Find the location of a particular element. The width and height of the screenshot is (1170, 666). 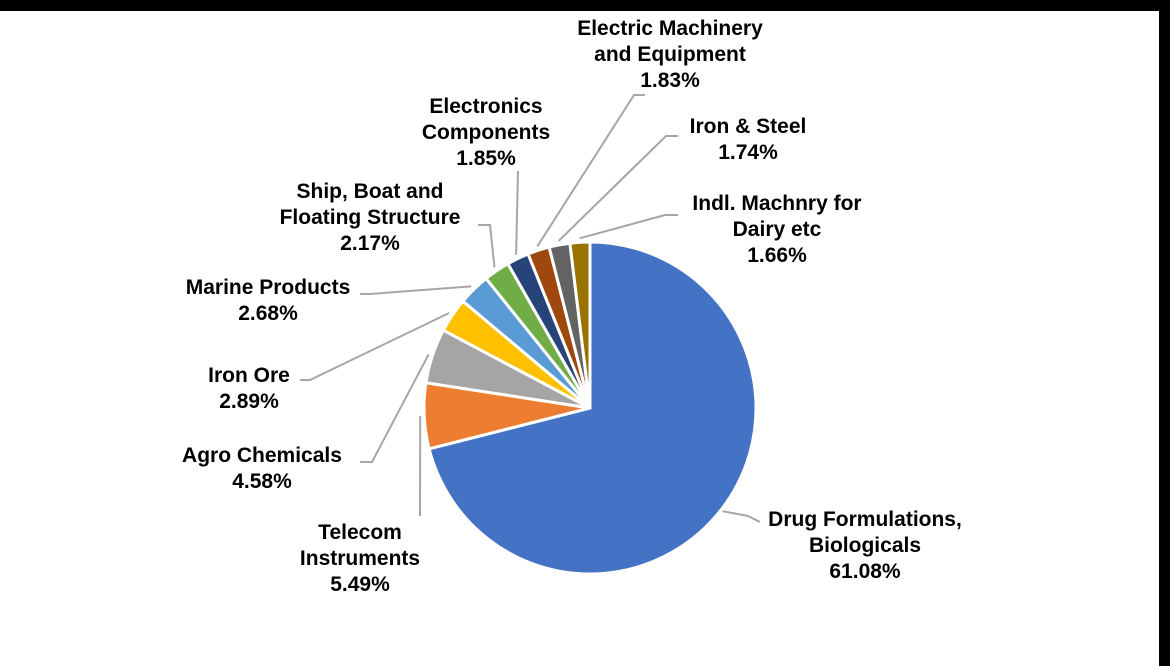

slices-layer is located at coordinates (590, 408).